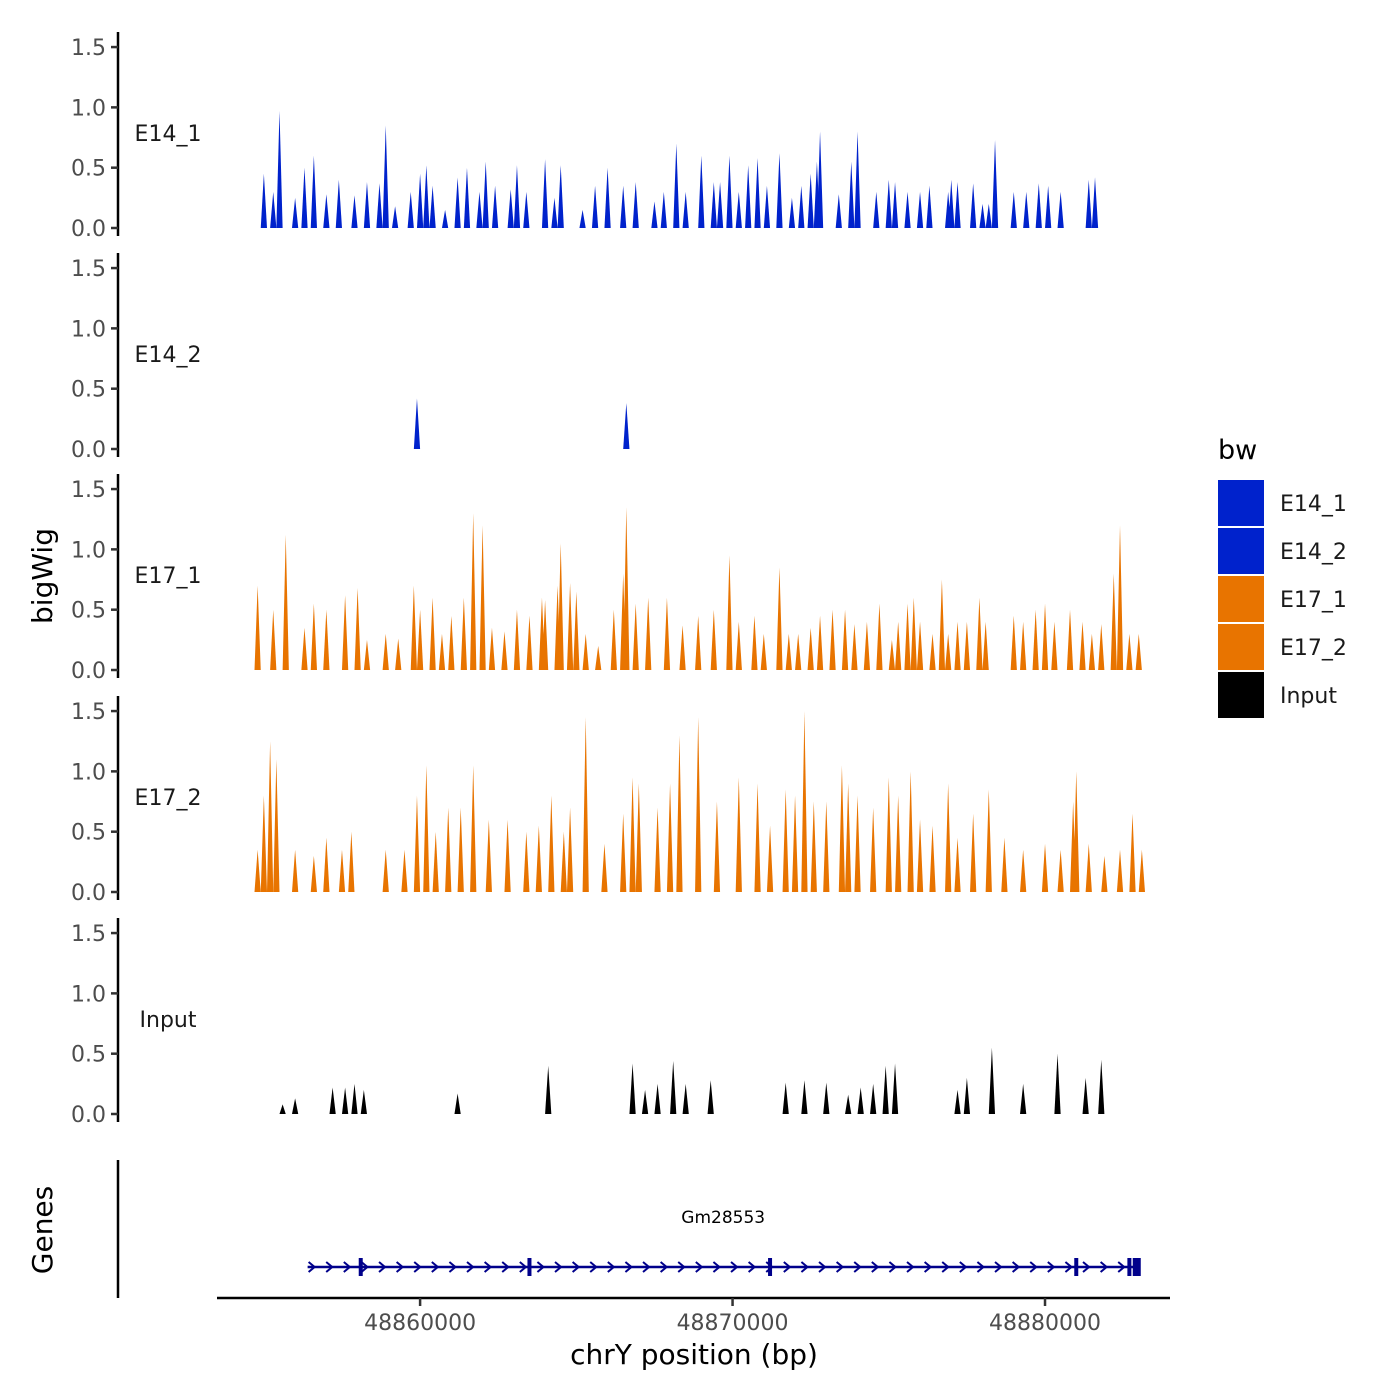 This screenshot has width=1400, height=1400. I want to click on track-label: E14_2, so click(168, 355).